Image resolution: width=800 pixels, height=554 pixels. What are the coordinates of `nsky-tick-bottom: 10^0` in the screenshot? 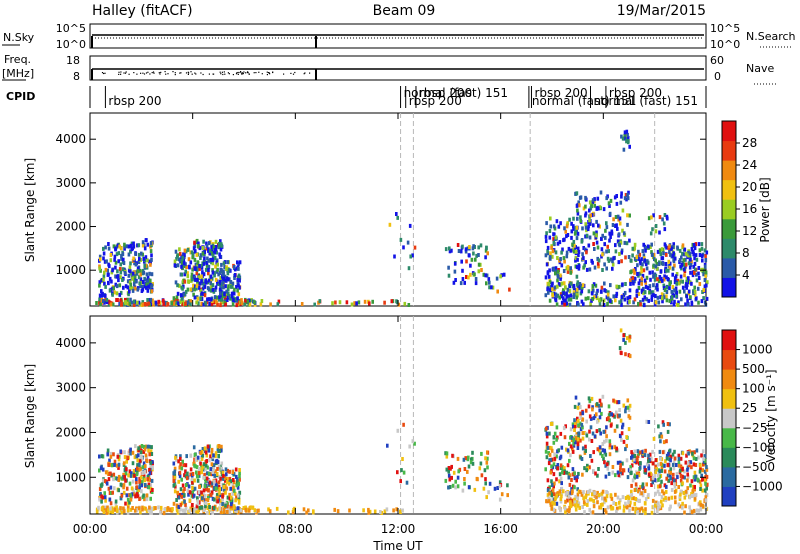 It's located at (71, 44).